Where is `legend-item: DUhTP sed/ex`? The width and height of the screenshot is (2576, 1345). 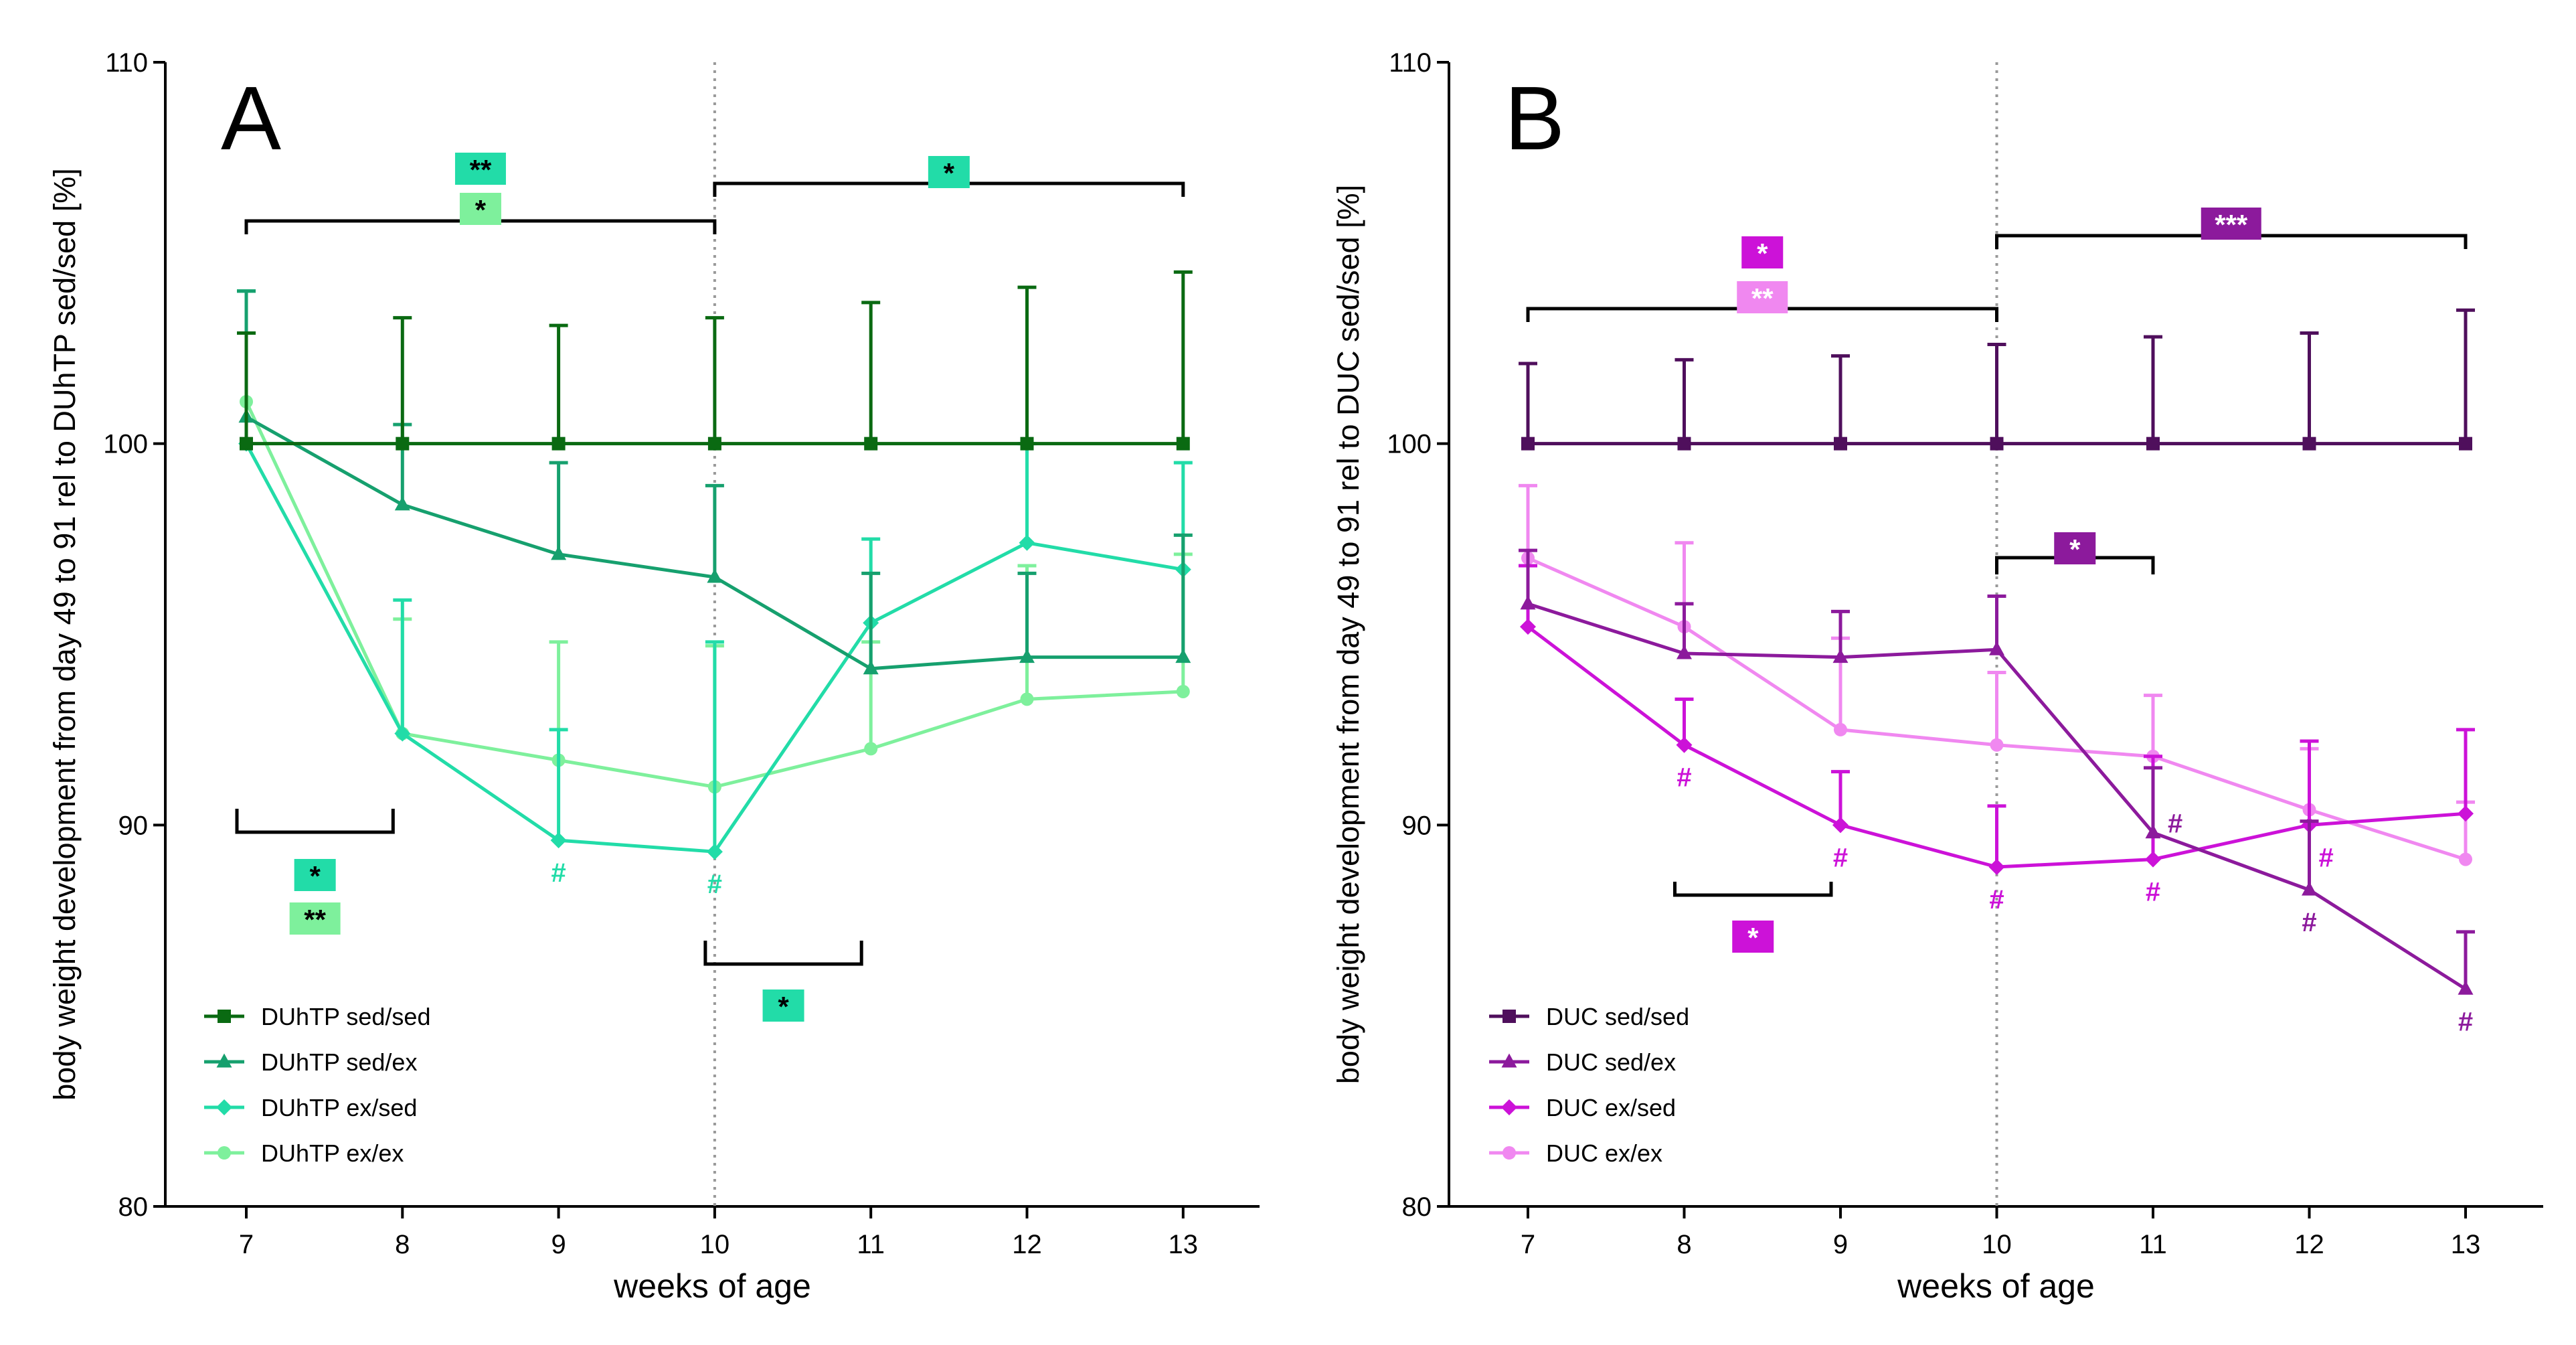
legend-item: DUhTP sed/ex is located at coordinates (310, 1062).